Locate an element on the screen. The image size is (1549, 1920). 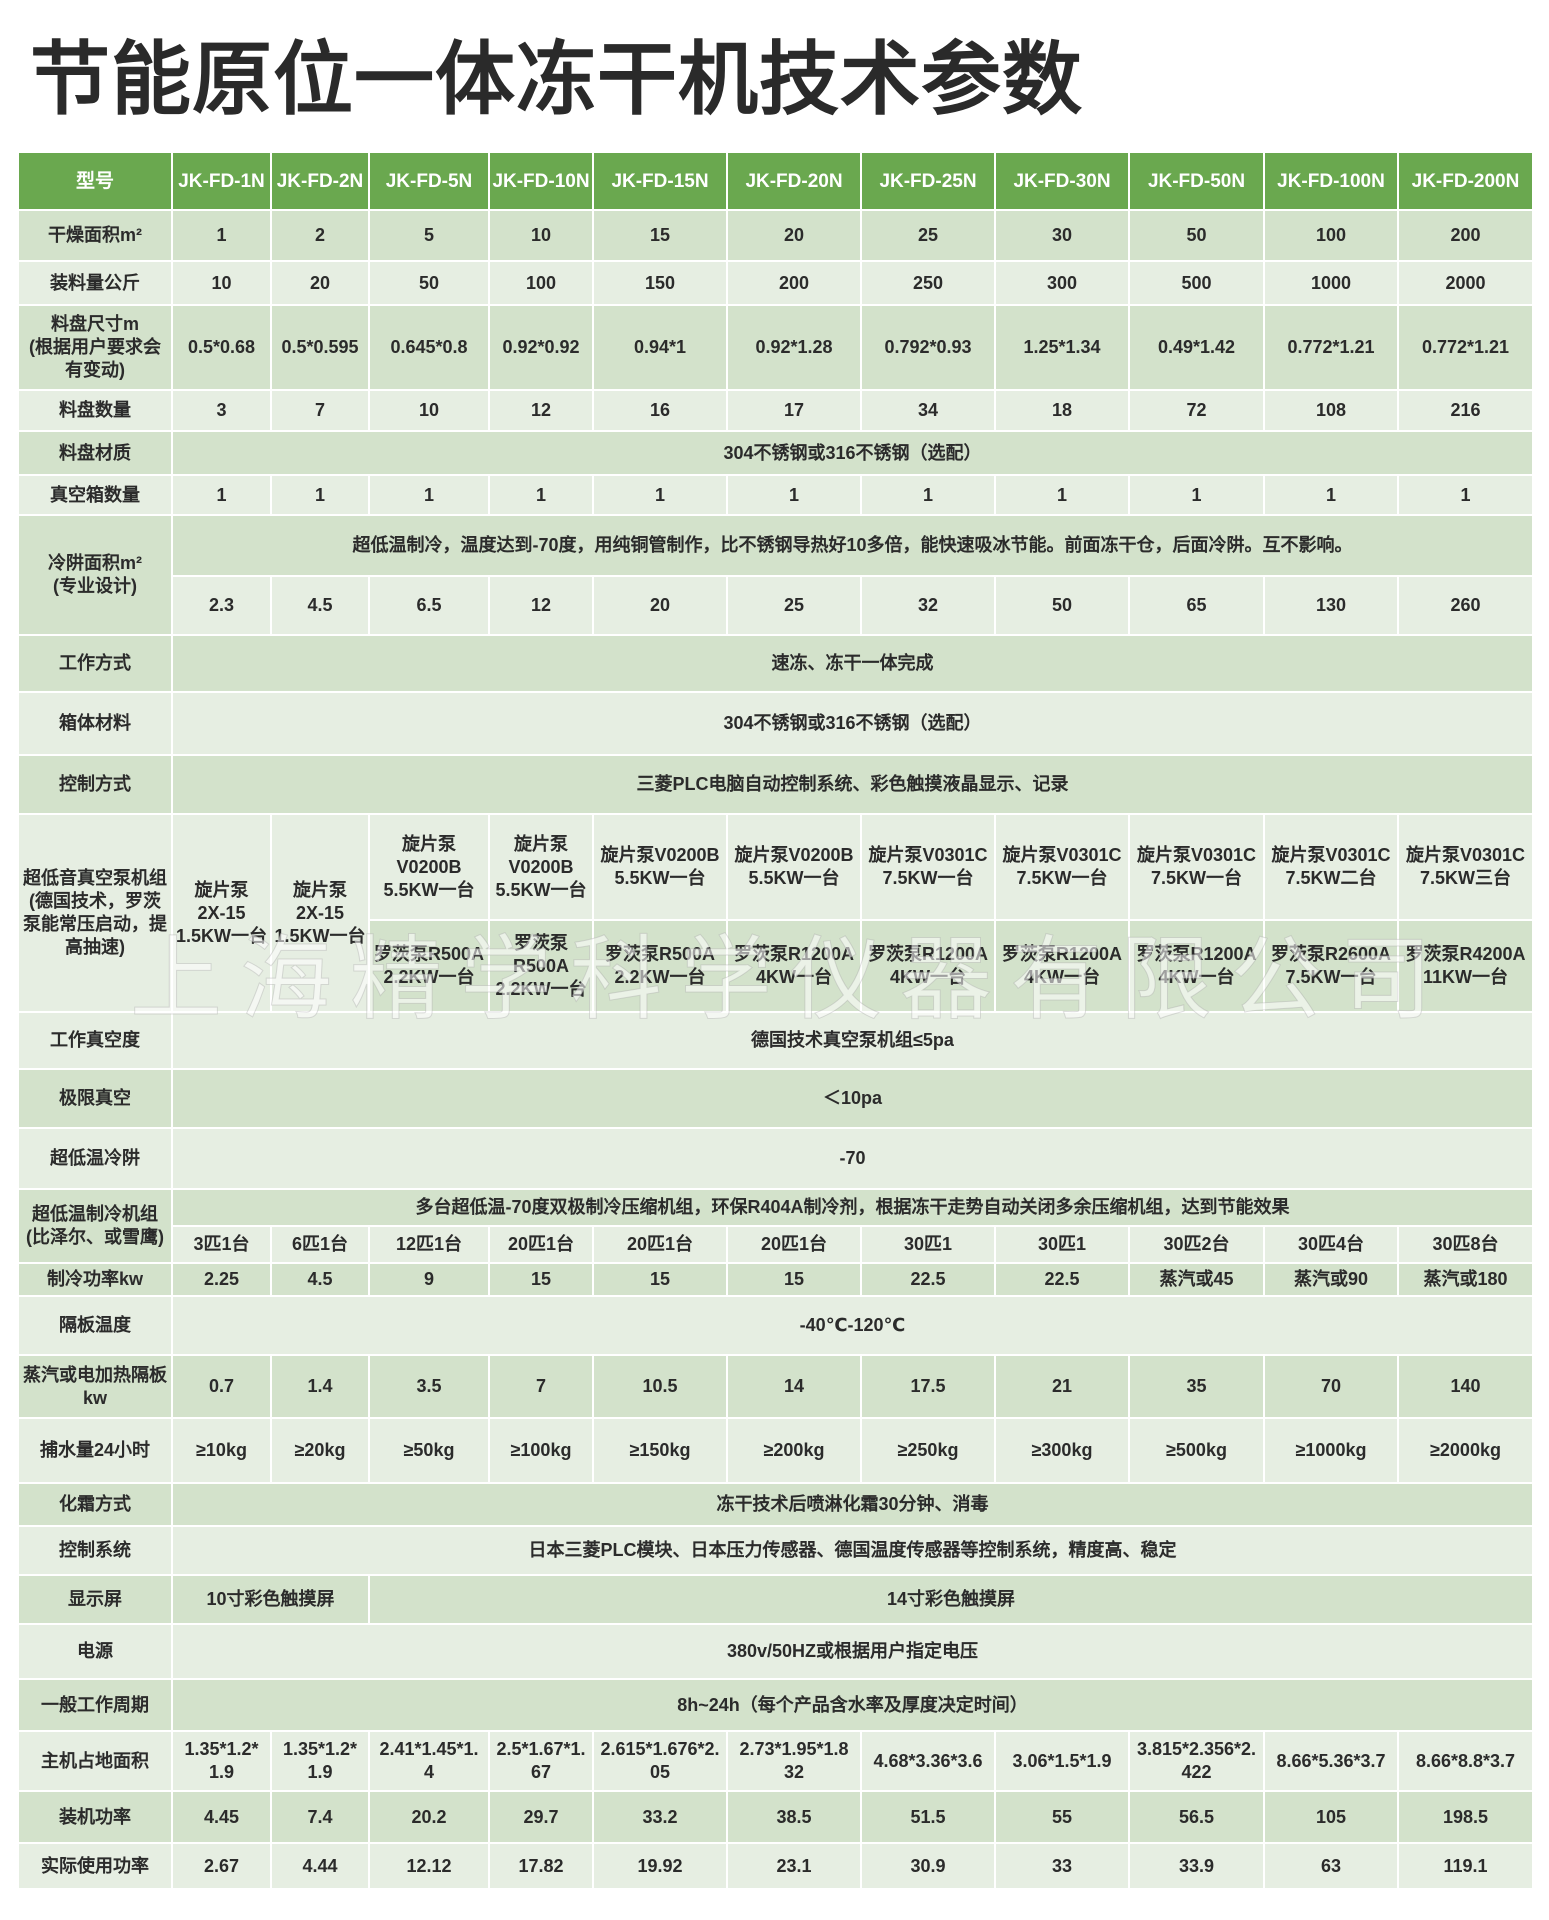
table-cell: 蒸汽或45 is located at coordinates (1196, 1279).